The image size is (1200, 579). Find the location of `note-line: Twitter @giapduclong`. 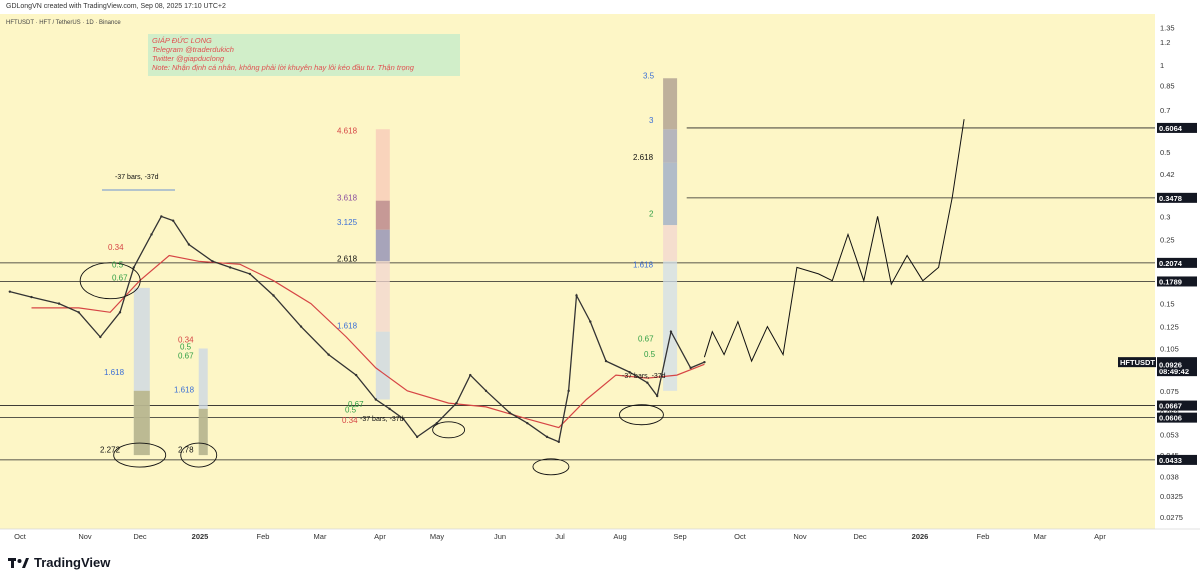

note-line: Twitter @giapduclong is located at coordinates (188, 58).